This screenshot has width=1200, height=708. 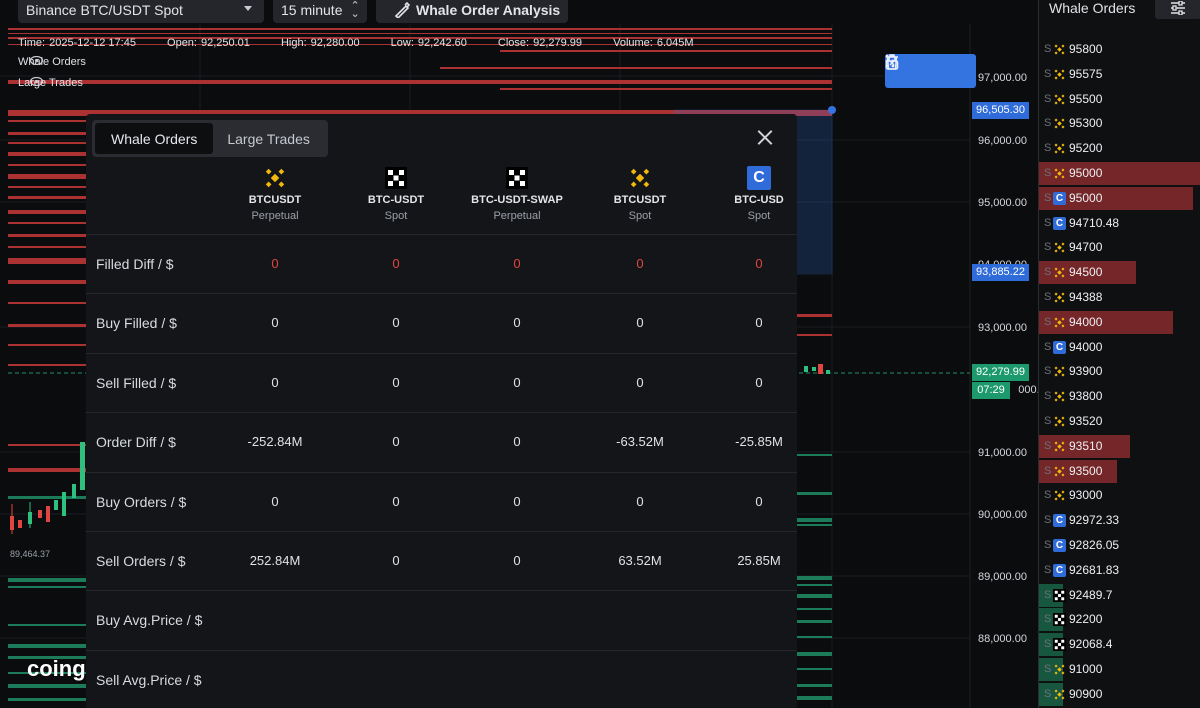 I want to click on price-tick-partial: 94,000.00, so click(x=1002, y=261).